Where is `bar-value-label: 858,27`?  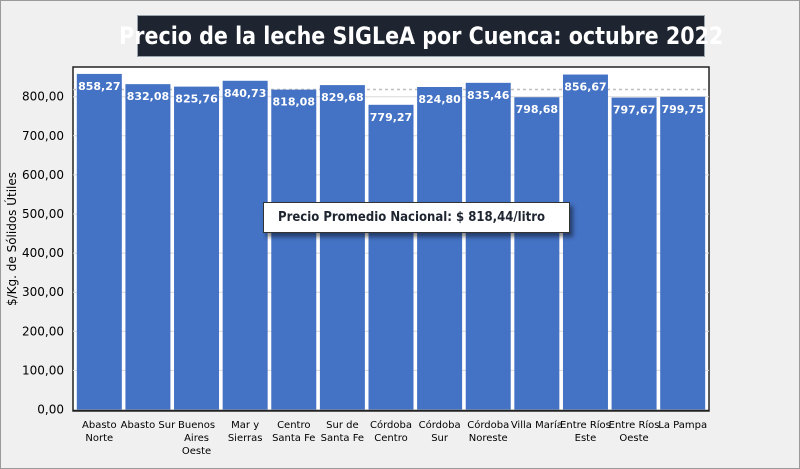 bar-value-label: 858,27 is located at coordinates (99, 86).